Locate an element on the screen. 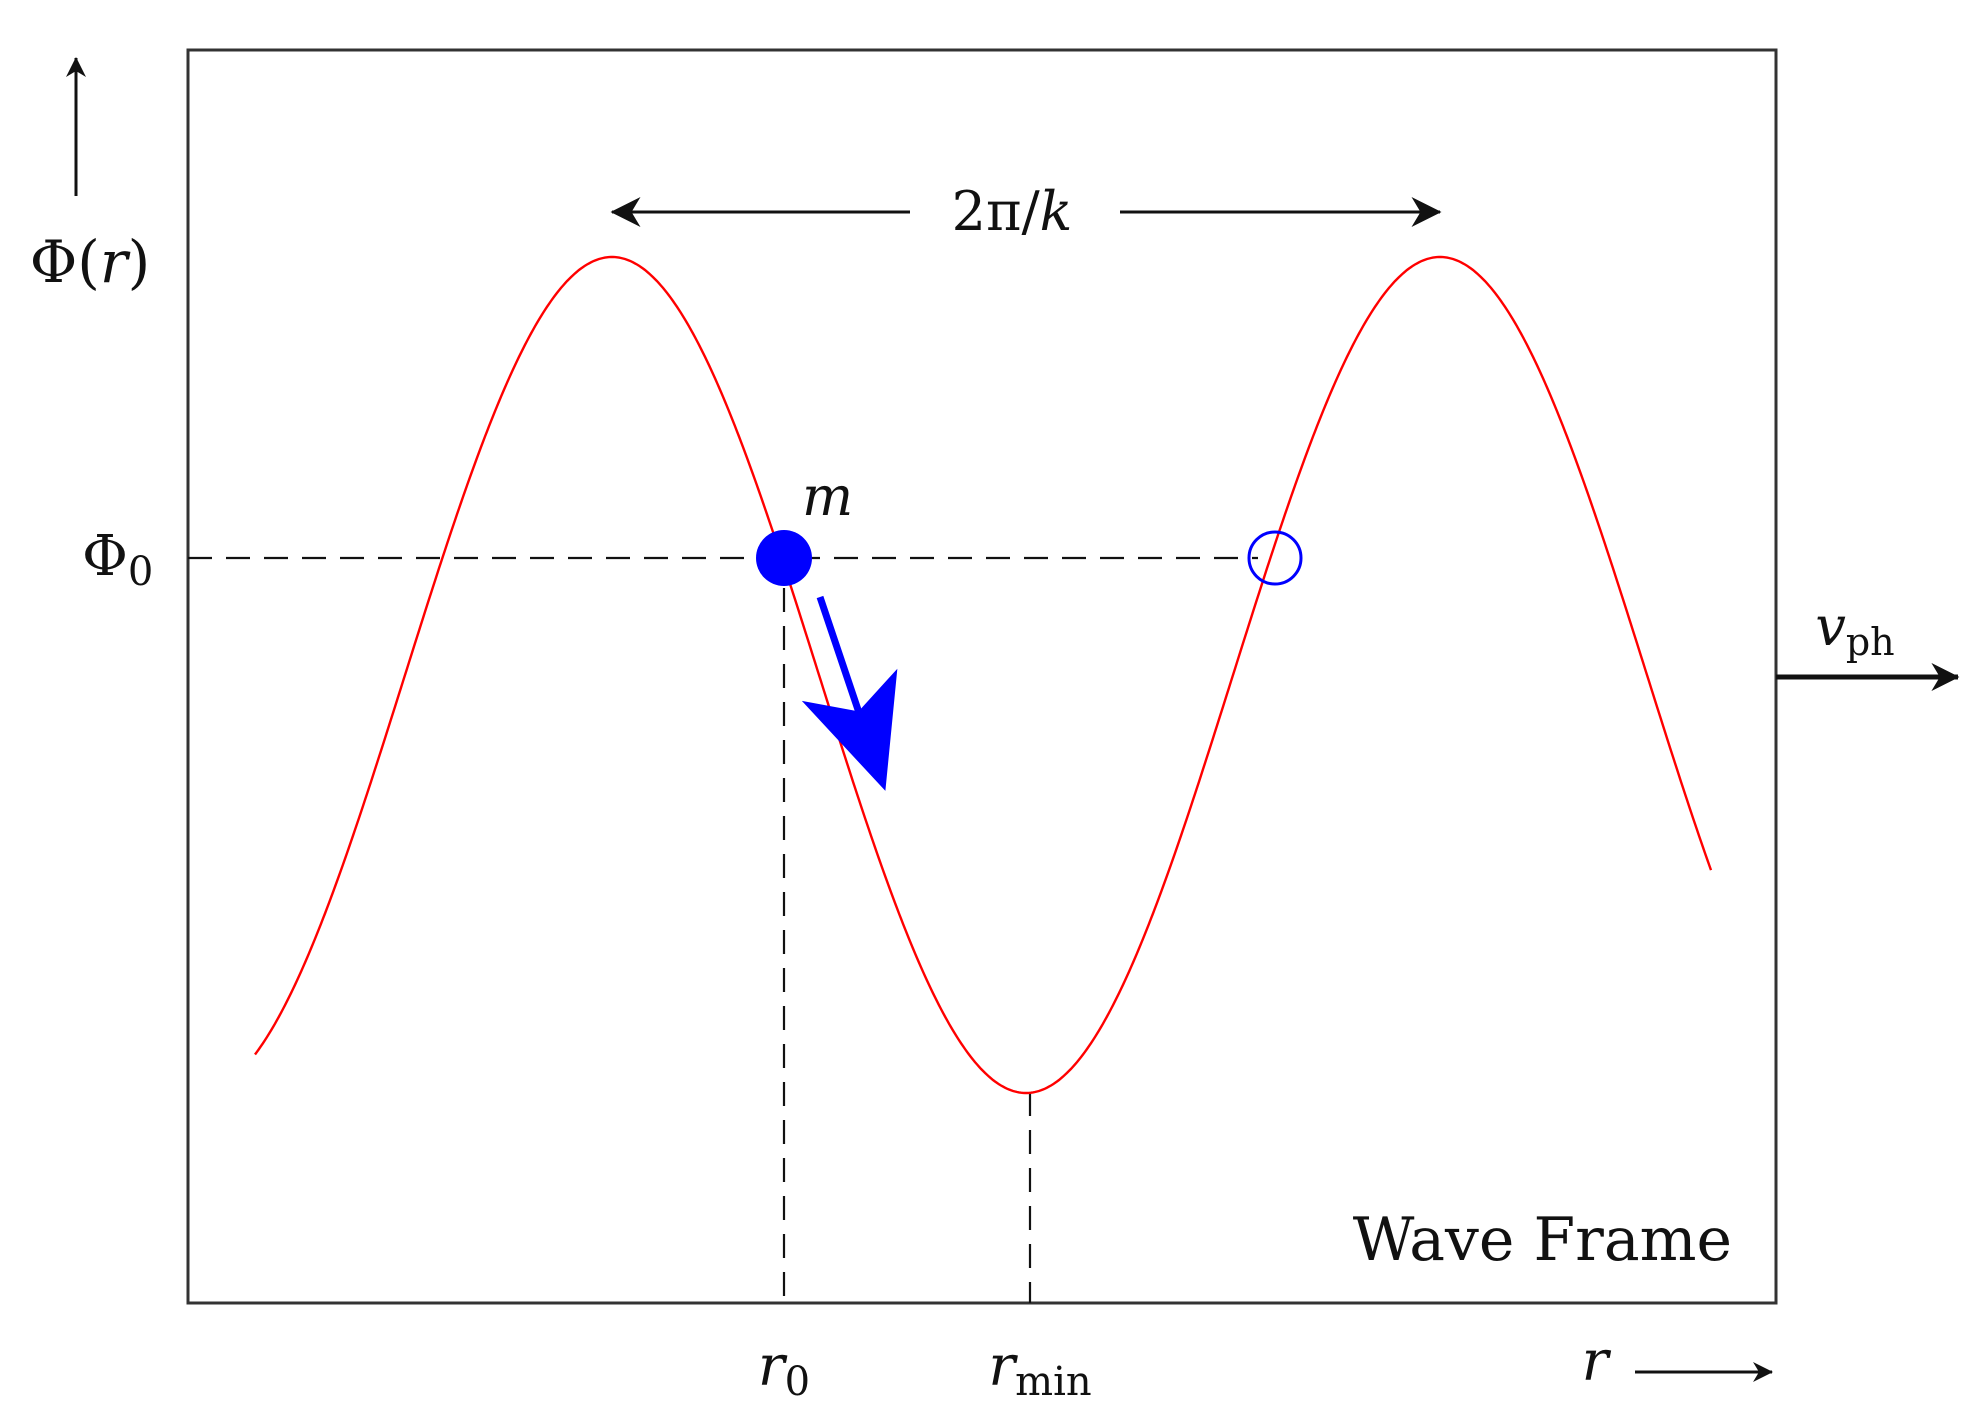 The width and height of the screenshot is (1971, 1420). phi0-label: Φ0 is located at coordinates (117, 559).